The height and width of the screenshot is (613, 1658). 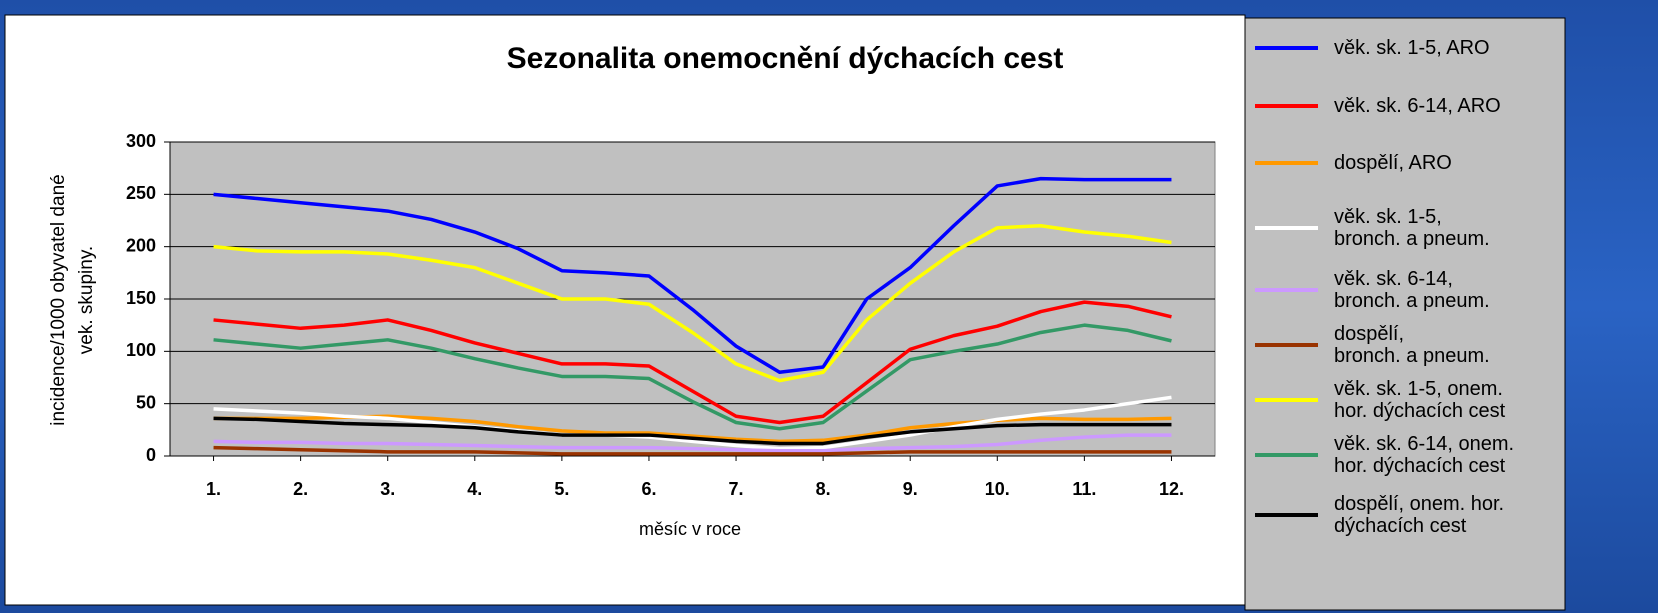 What do you see at coordinates (141, 193) in the screenshot?
I see `y-tick-label: 250` at bounding box center [141, 193].